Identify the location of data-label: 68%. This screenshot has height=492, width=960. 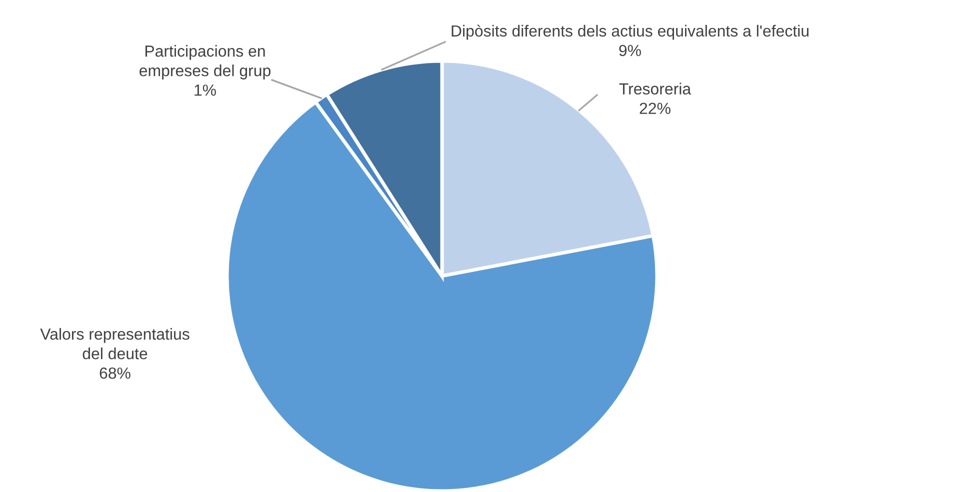
(115, 373).